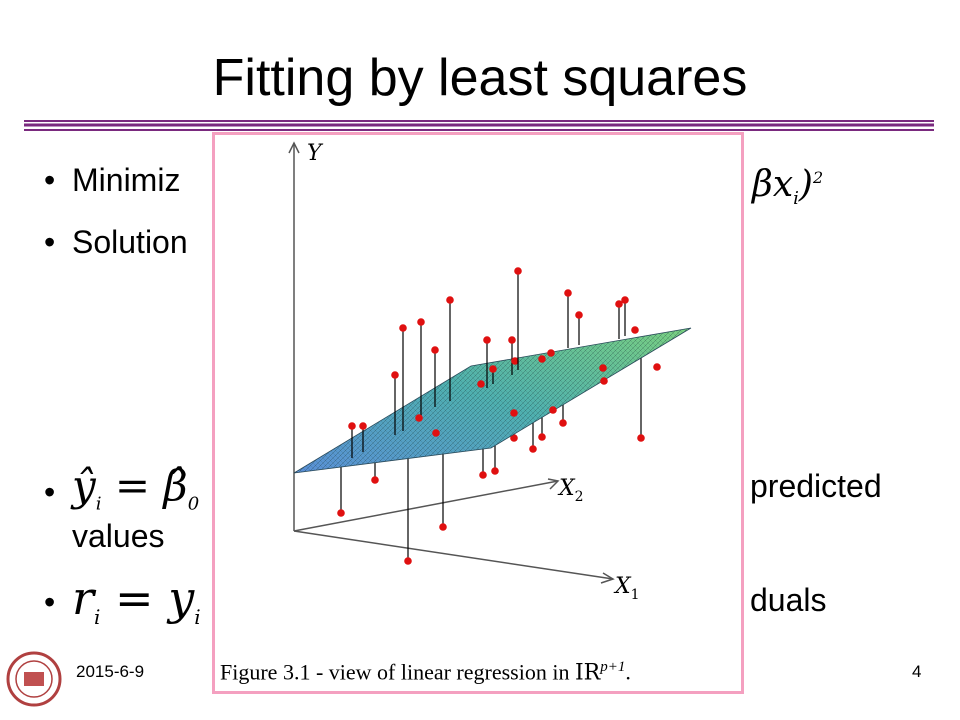 This screenshot has height=720, width=960. What do you see at coordinates (816, 486) in the screenshot?
I see `bullet-predicted-right: predicted` at bounding box center [816, 486].